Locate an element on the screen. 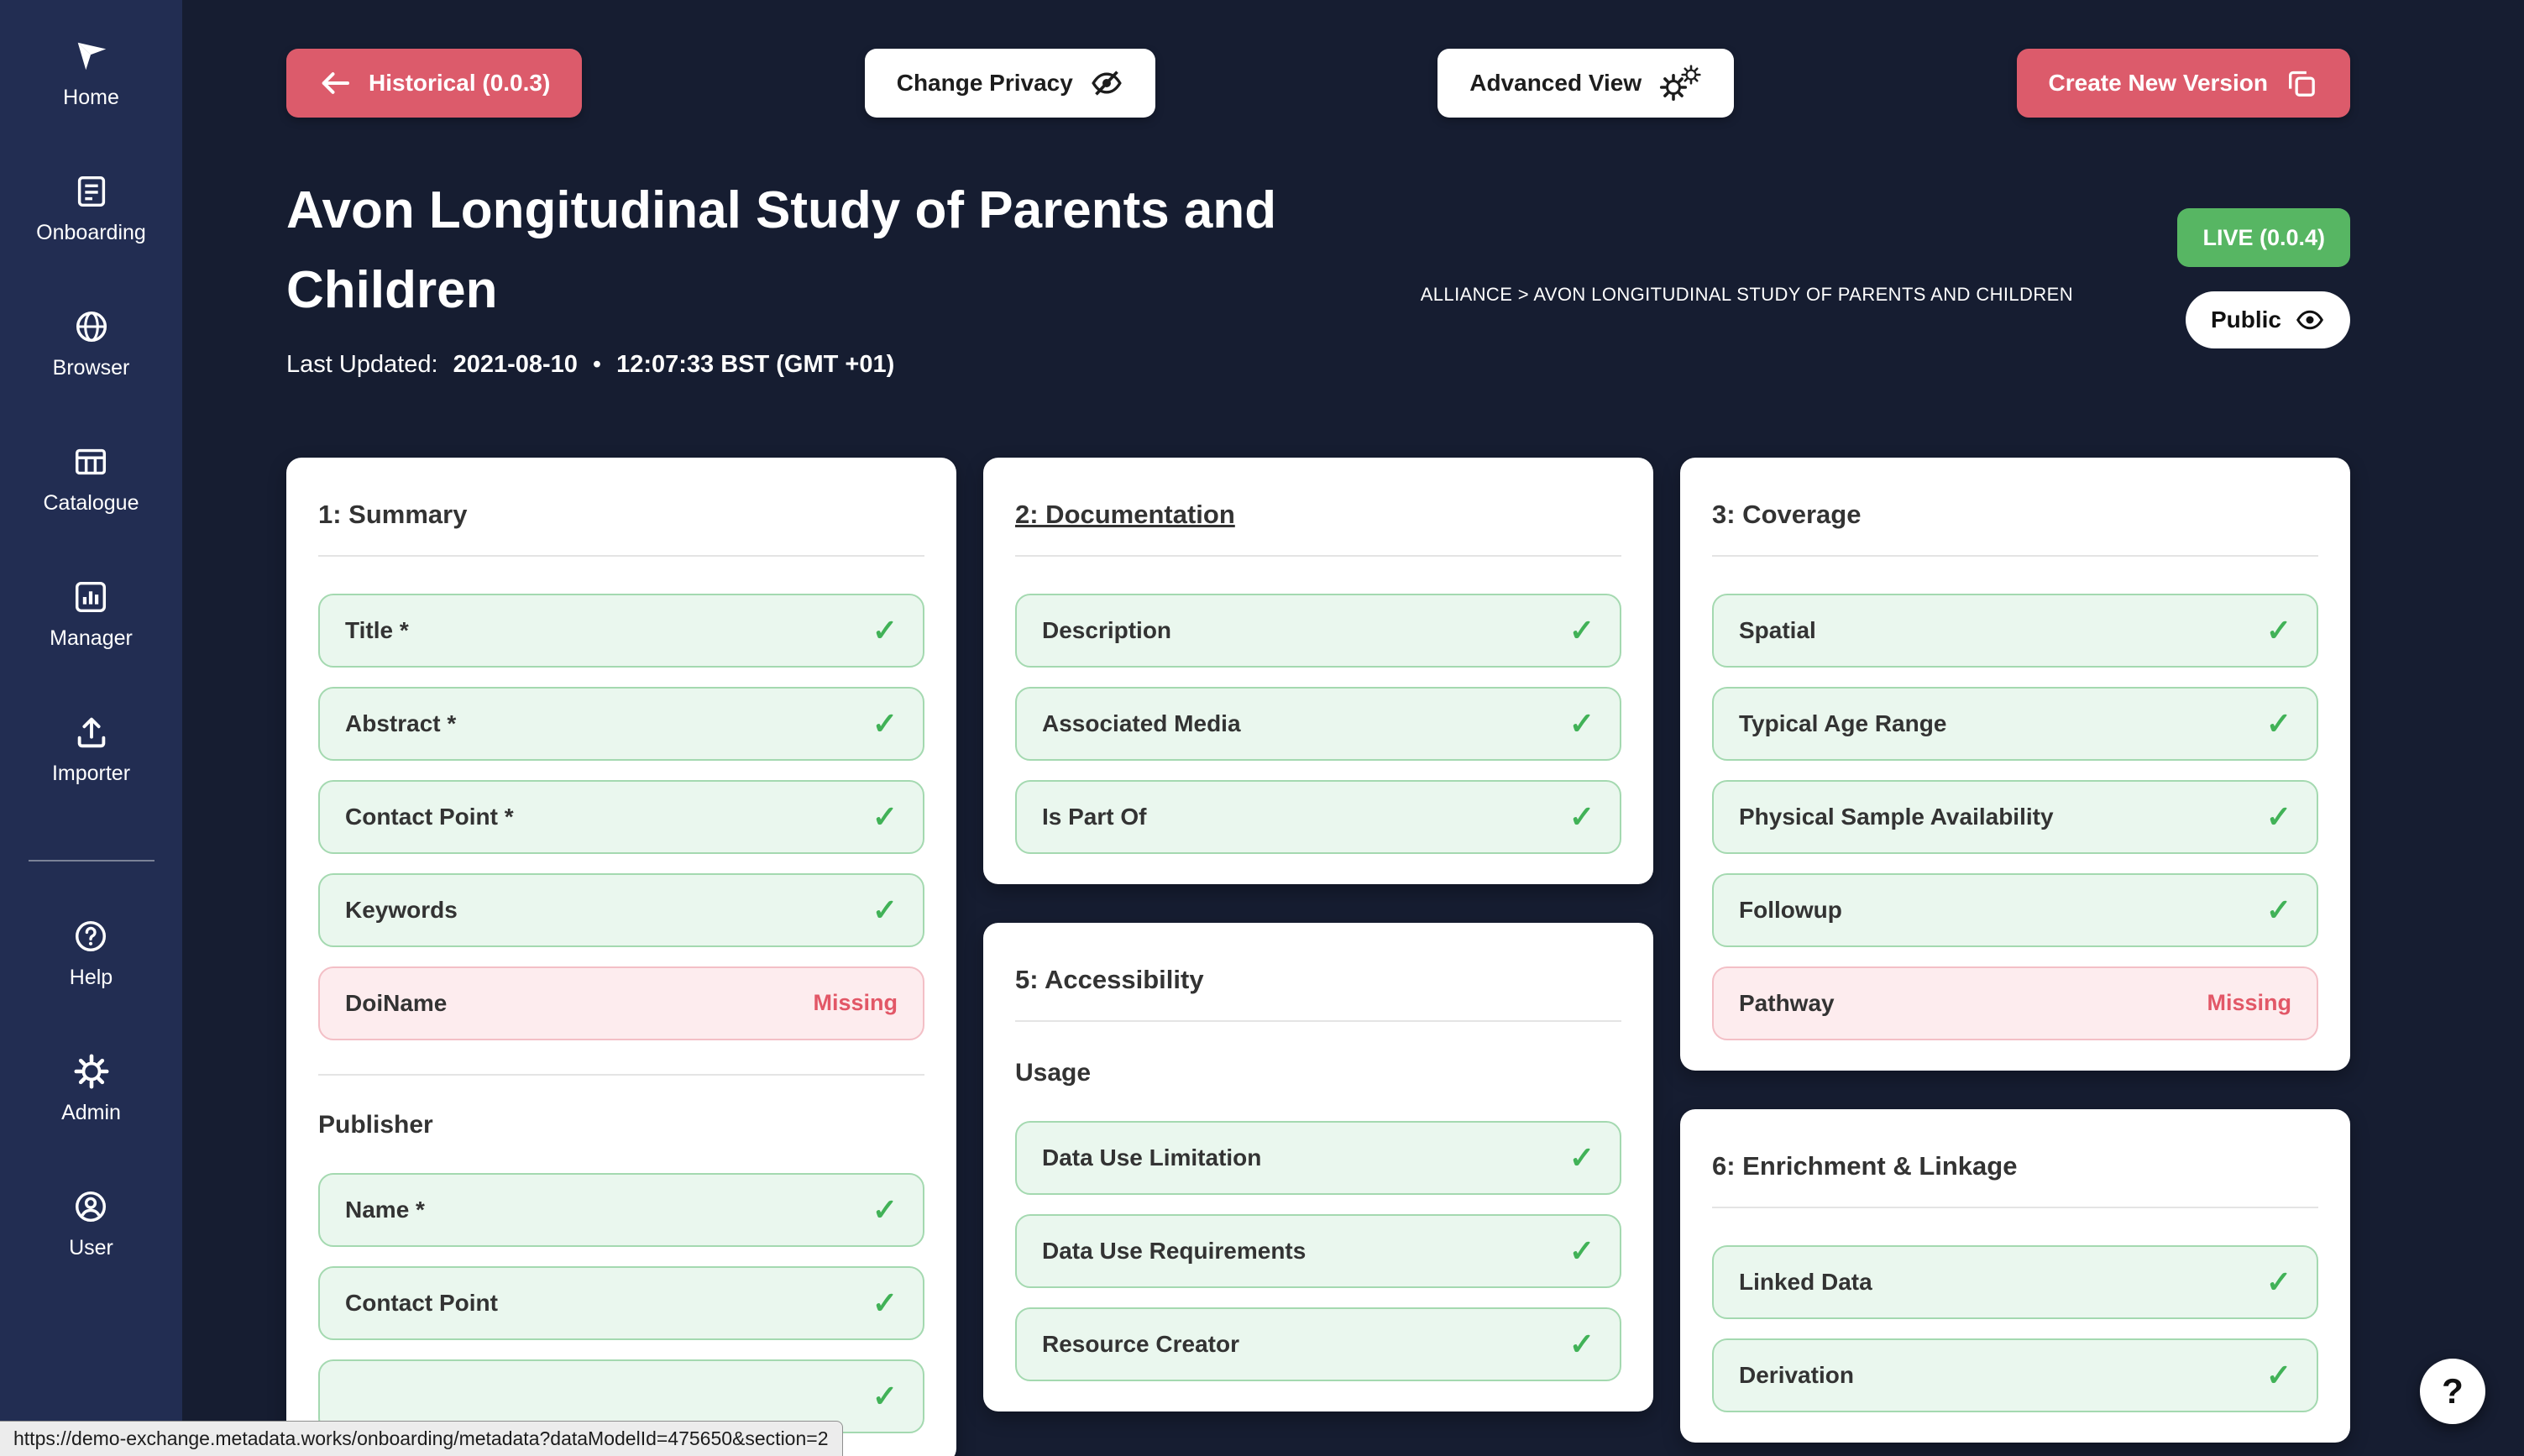 The image size is (2524, 1456). field-label: Description is located at coordinates (1107, 629).